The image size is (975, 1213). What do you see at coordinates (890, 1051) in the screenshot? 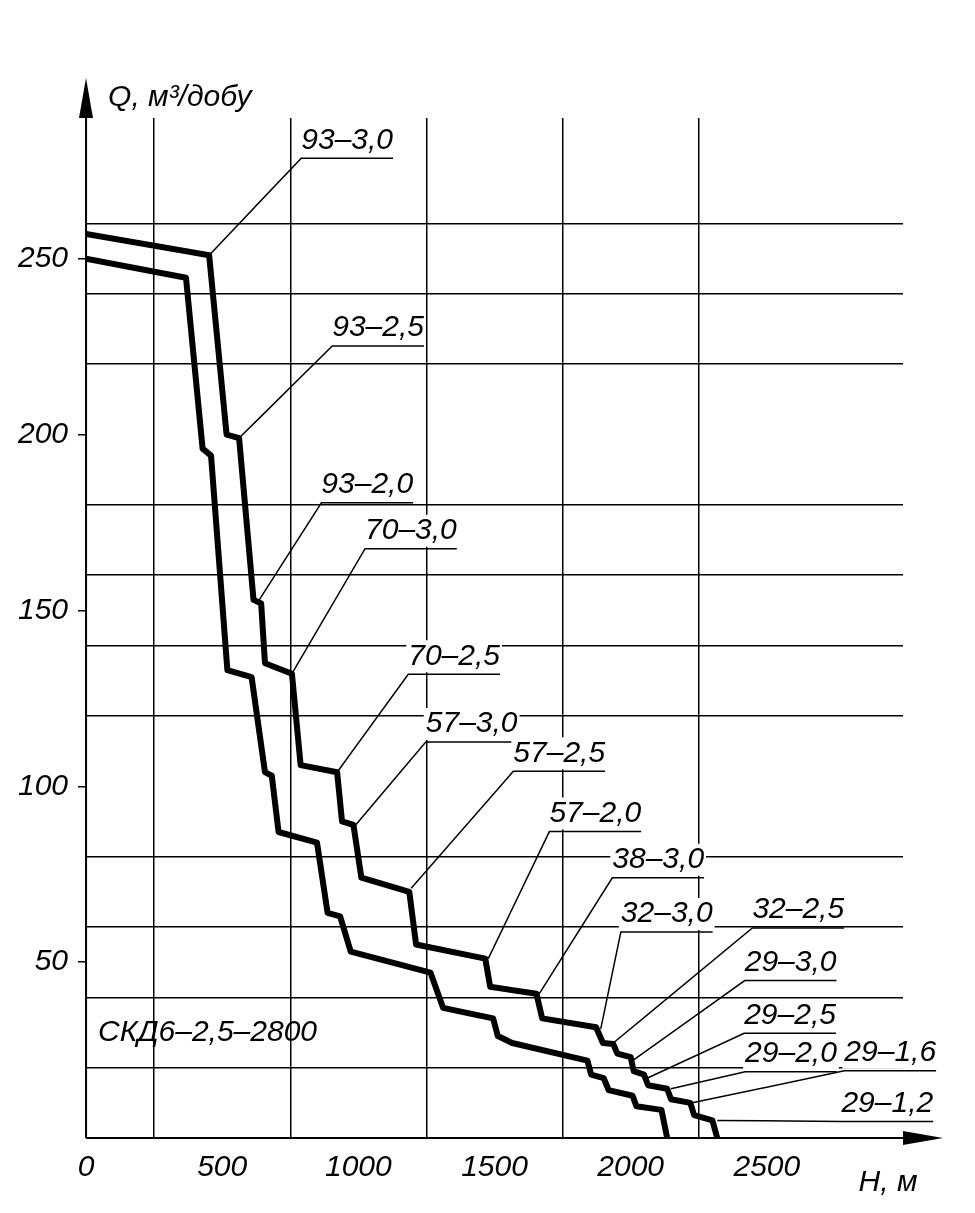
I see `annotation: 29–1,6` at bounding box center [890, 1051].